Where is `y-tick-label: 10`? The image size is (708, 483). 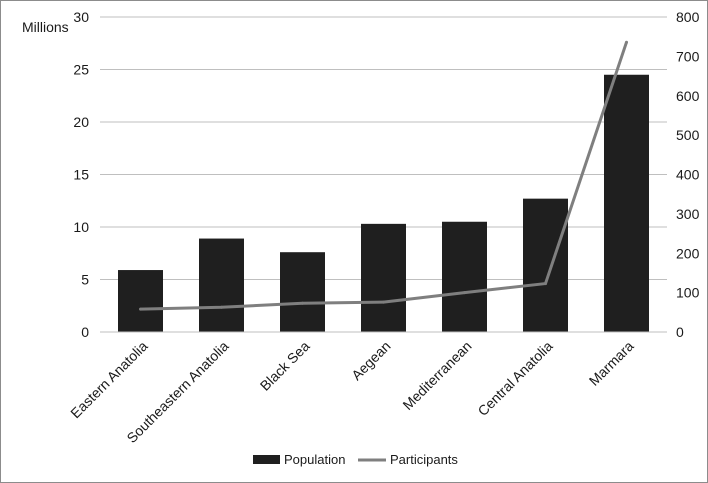
y-tick-label: 10 is located at coordinates (81, 227).